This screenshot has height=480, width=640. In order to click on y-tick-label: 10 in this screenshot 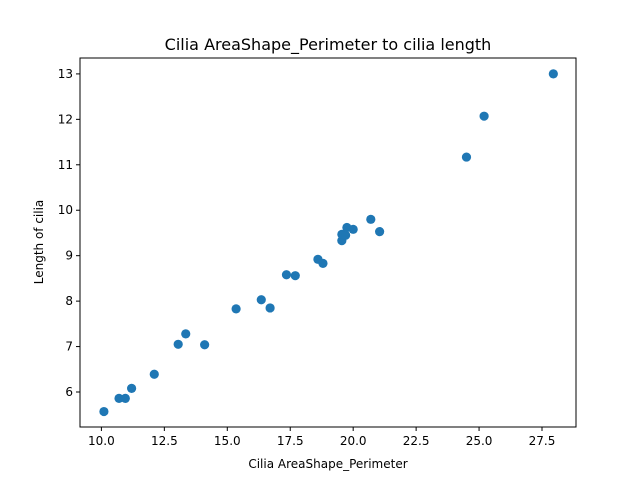, I will do `click(65, 210)`.